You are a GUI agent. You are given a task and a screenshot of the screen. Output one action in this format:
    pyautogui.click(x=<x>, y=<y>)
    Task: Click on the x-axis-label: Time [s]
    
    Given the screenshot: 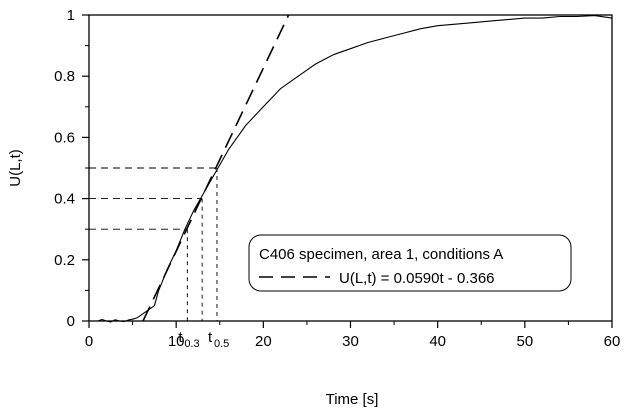 What is the action you would take?
    pyautogui.click(x=352, y=399)
    